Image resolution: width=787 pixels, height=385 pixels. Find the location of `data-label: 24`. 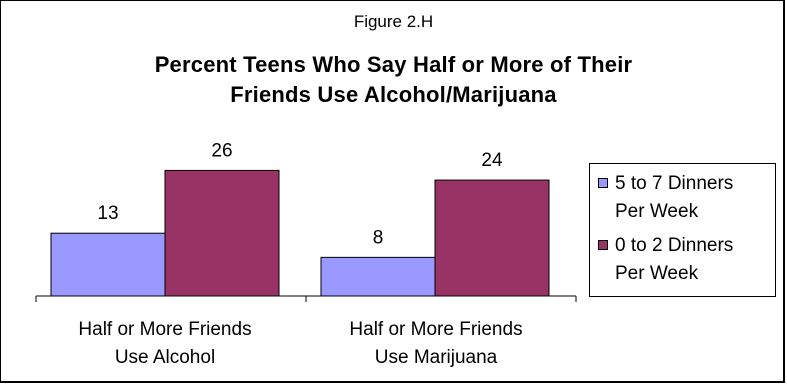

data-label: 24 is located at coordinates (492, 160).